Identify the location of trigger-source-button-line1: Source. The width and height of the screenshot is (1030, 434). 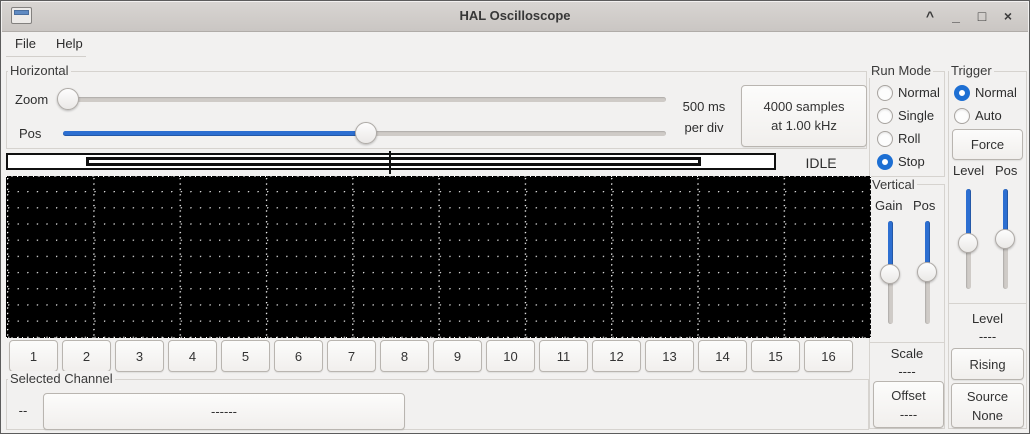
(987, 396).